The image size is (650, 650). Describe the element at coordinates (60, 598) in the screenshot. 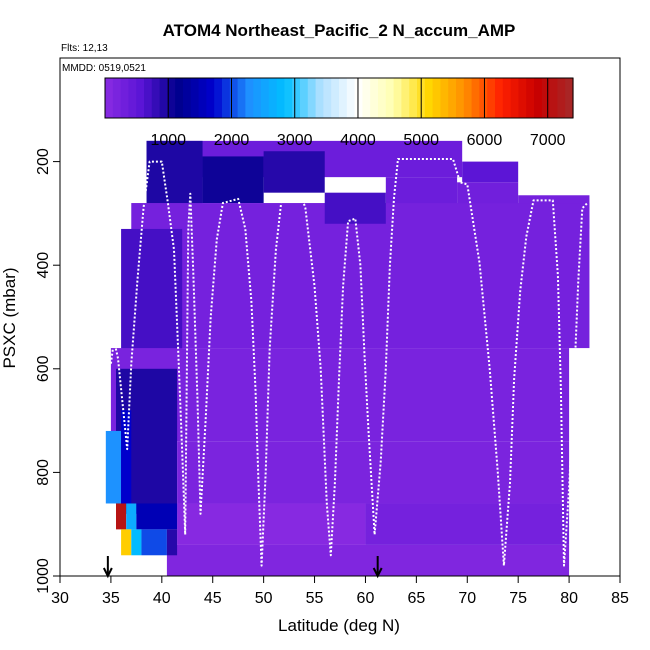

I see `x-tick-label: 30` at that location.